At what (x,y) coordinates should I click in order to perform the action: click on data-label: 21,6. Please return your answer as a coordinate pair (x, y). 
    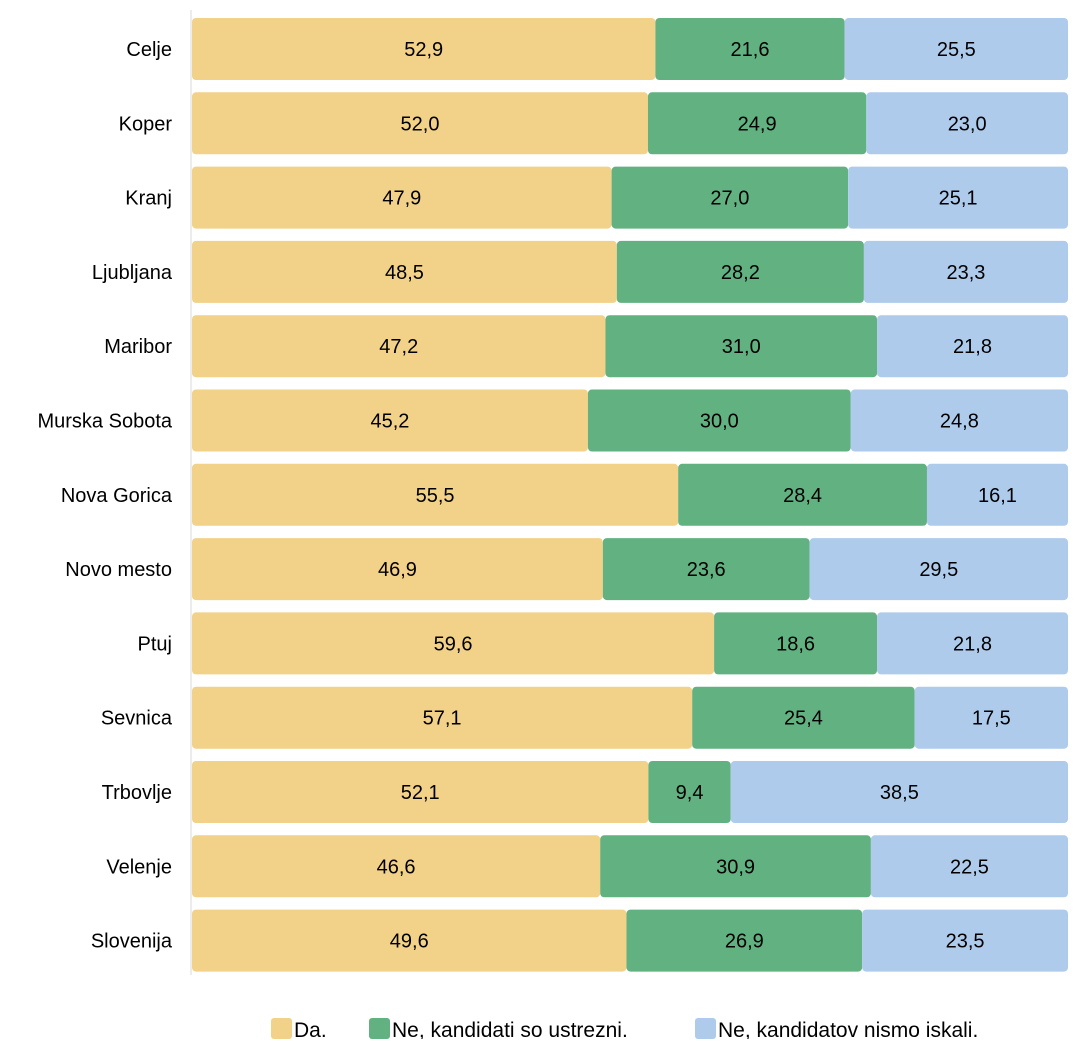
    Looking at the image, I should click on (750, 50).